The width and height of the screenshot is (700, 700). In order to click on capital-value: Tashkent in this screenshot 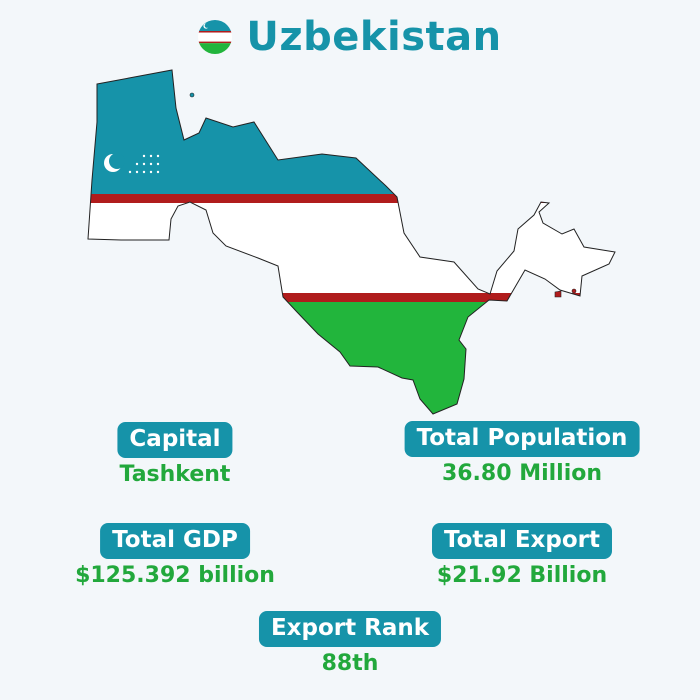, I will do `click(175, 474)`.